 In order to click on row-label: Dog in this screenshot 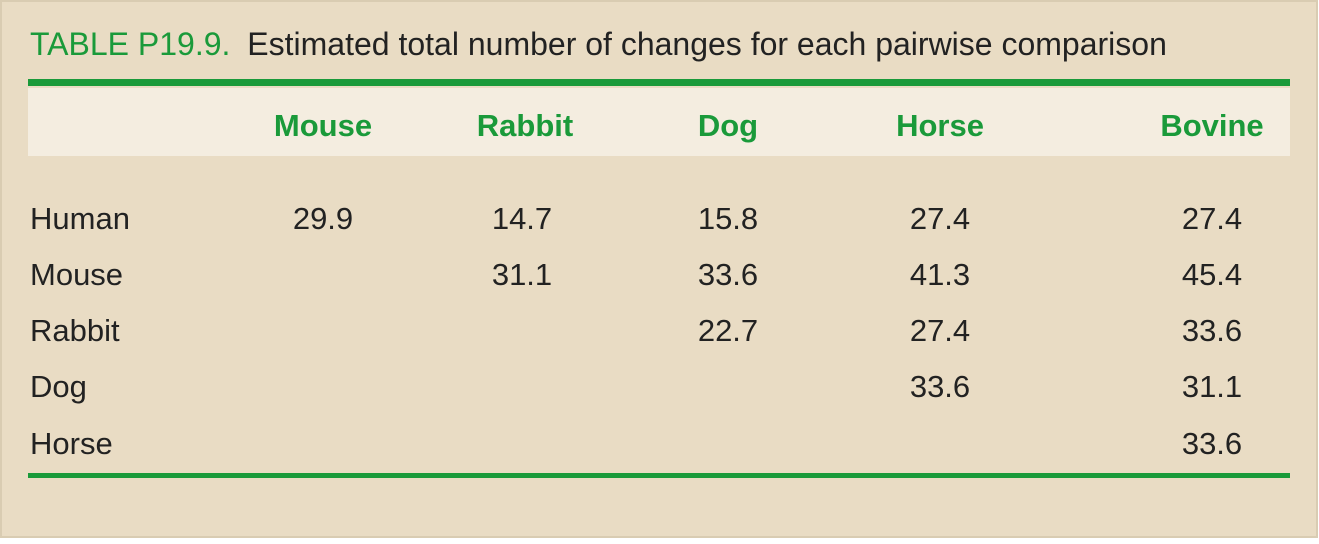, I will do `click(58, 386)`.